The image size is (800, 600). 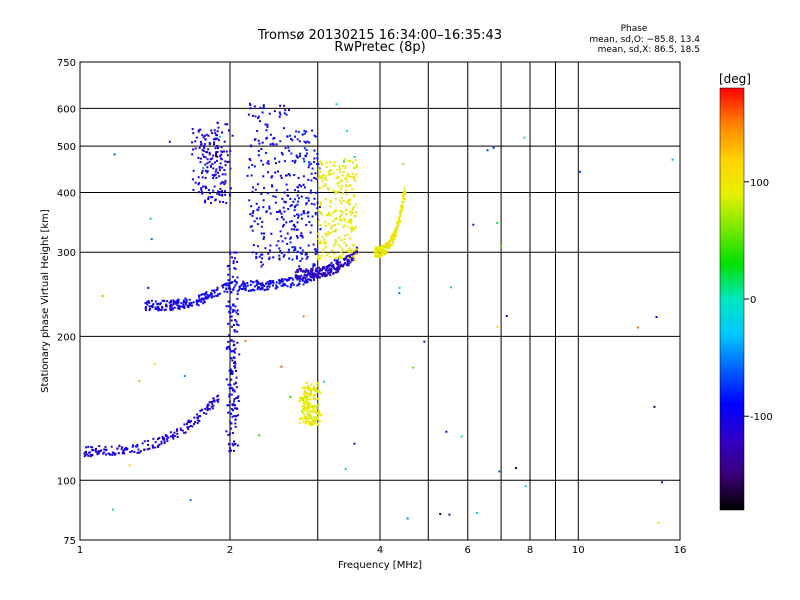 What do you see at coordinates (66, 481) in the screenshot?
I see `y-tick-label: 100` at bounding box center [66, 481].